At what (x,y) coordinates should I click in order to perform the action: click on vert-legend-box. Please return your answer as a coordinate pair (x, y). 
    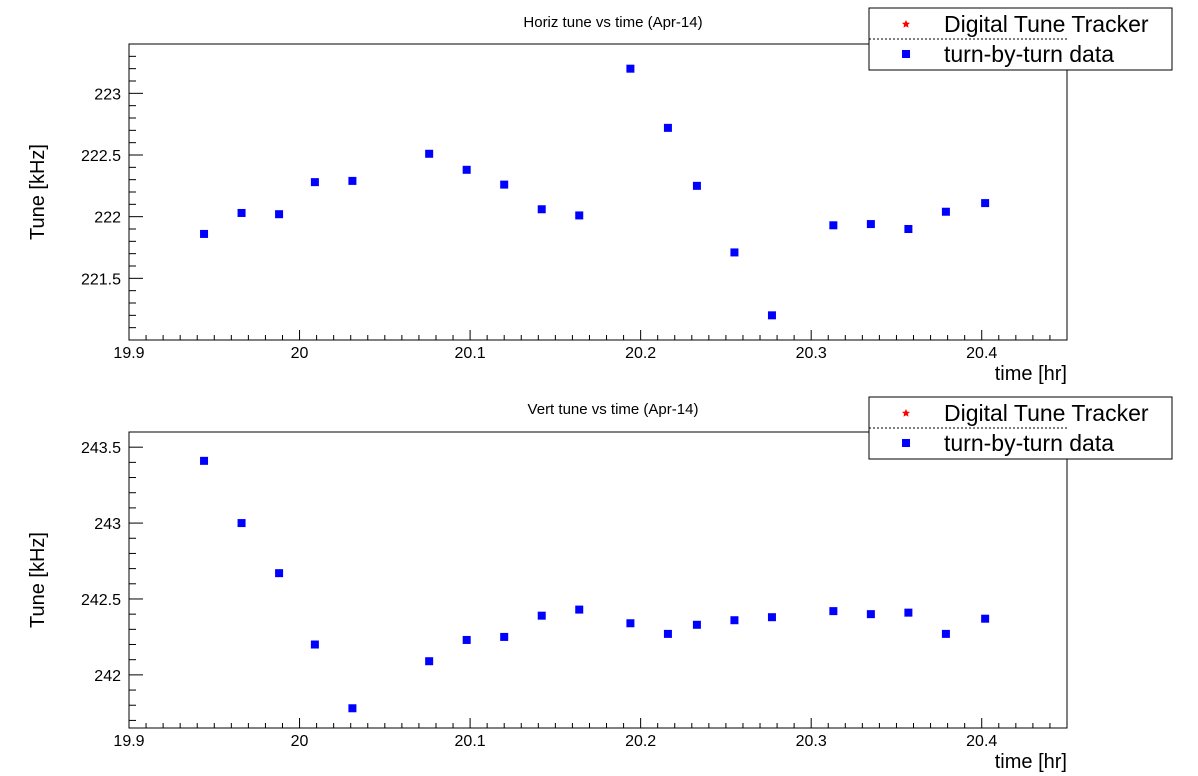
    Looking at the image, I should click on (1020, 428).